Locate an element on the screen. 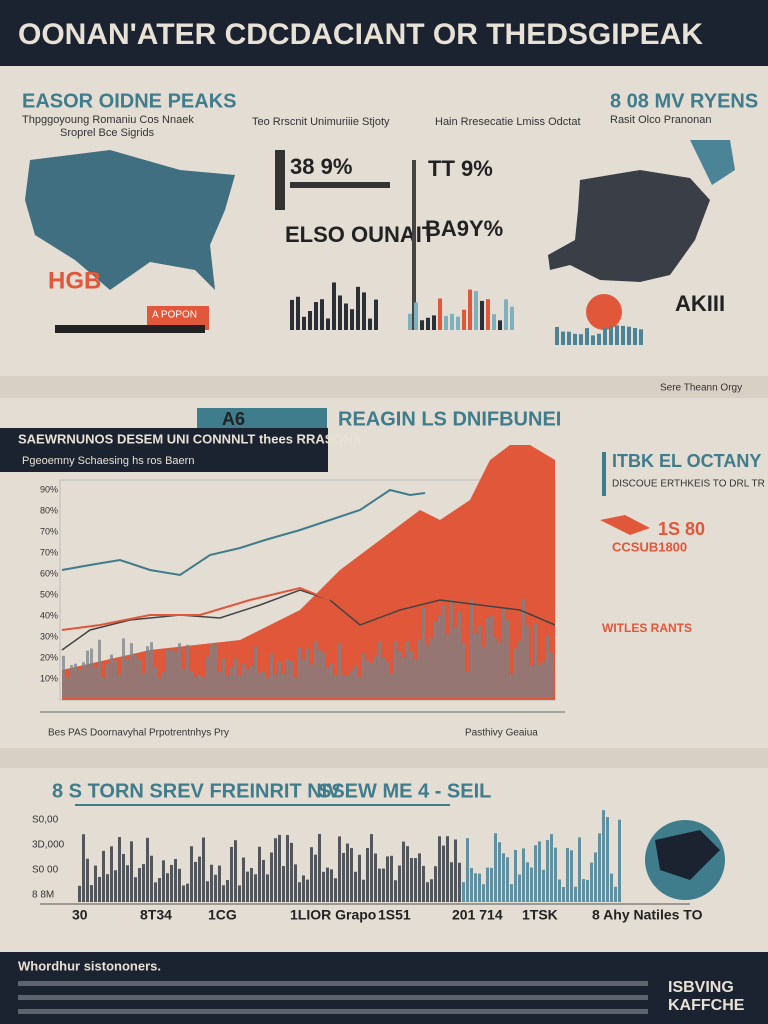 Image resolution: width=768 pixels, height=1024 pixels. sun is located at coordinates (604, 312).